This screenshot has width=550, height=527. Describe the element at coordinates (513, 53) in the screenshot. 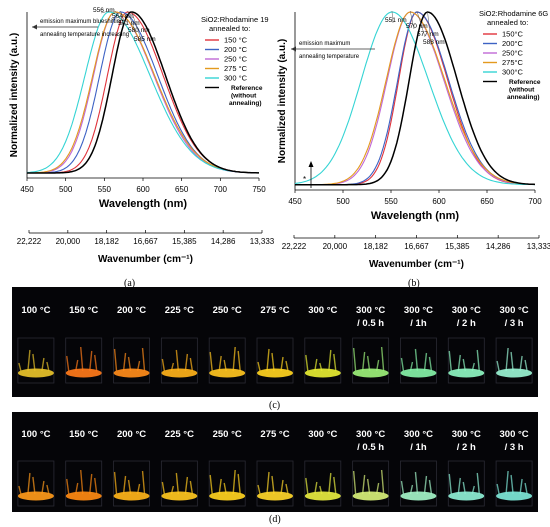

I see `legend-entry-label: 250°C` at that location.